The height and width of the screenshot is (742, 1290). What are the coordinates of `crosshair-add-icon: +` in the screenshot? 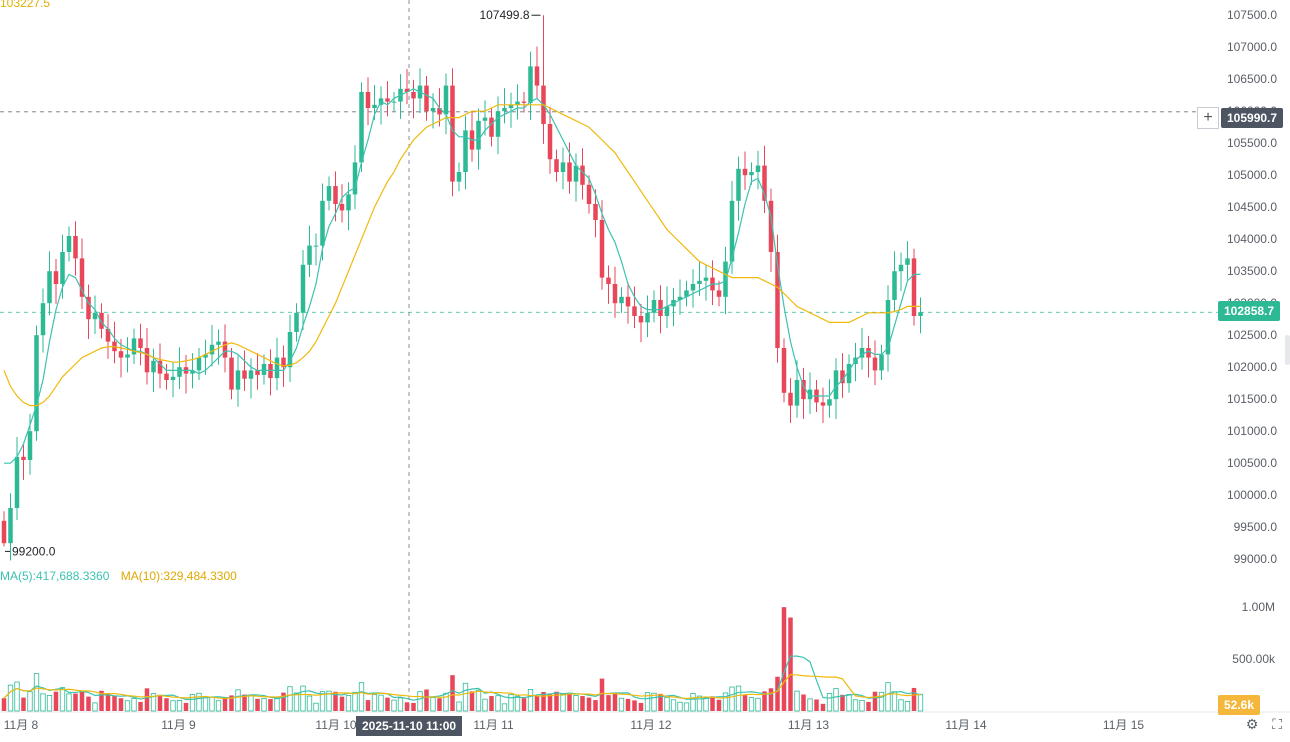 It's located at (1208, 118).